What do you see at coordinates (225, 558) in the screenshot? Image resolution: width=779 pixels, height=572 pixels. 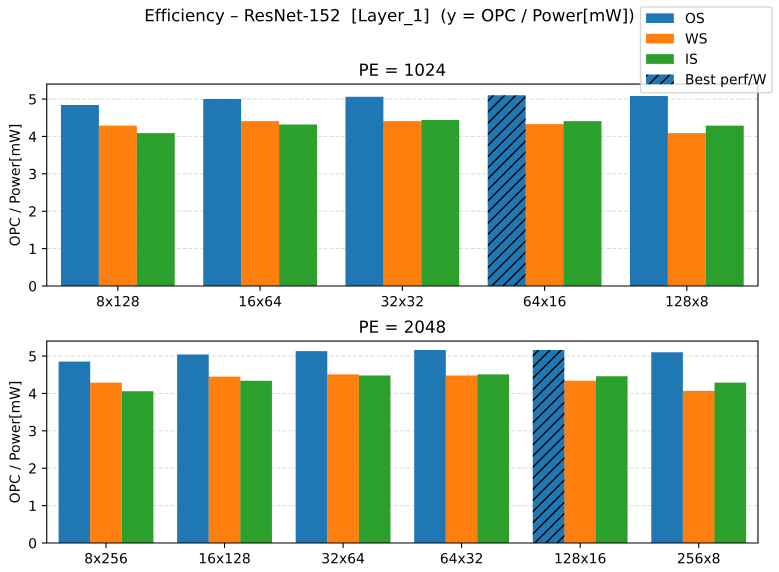 I see `x-tick-label: 16x128` at bounding box center [225, 558].